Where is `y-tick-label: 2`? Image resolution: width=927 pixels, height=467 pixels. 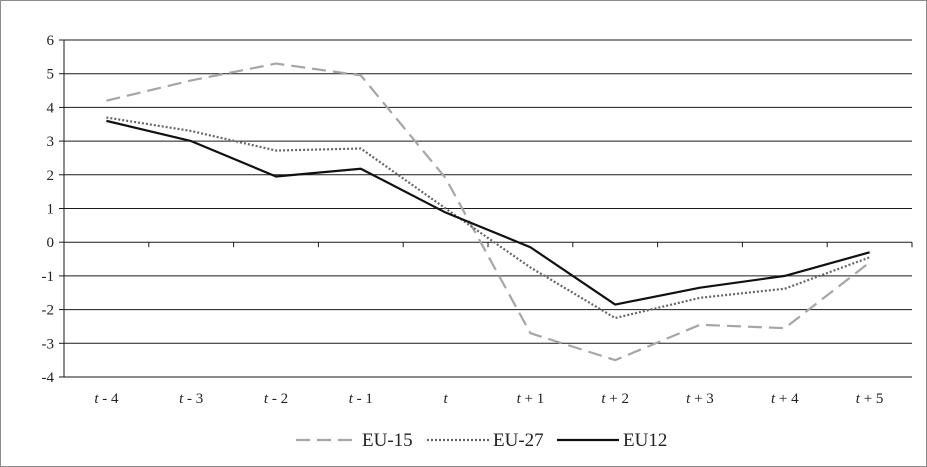
y-tick-label: 2 is located at coordinates (51, 176).